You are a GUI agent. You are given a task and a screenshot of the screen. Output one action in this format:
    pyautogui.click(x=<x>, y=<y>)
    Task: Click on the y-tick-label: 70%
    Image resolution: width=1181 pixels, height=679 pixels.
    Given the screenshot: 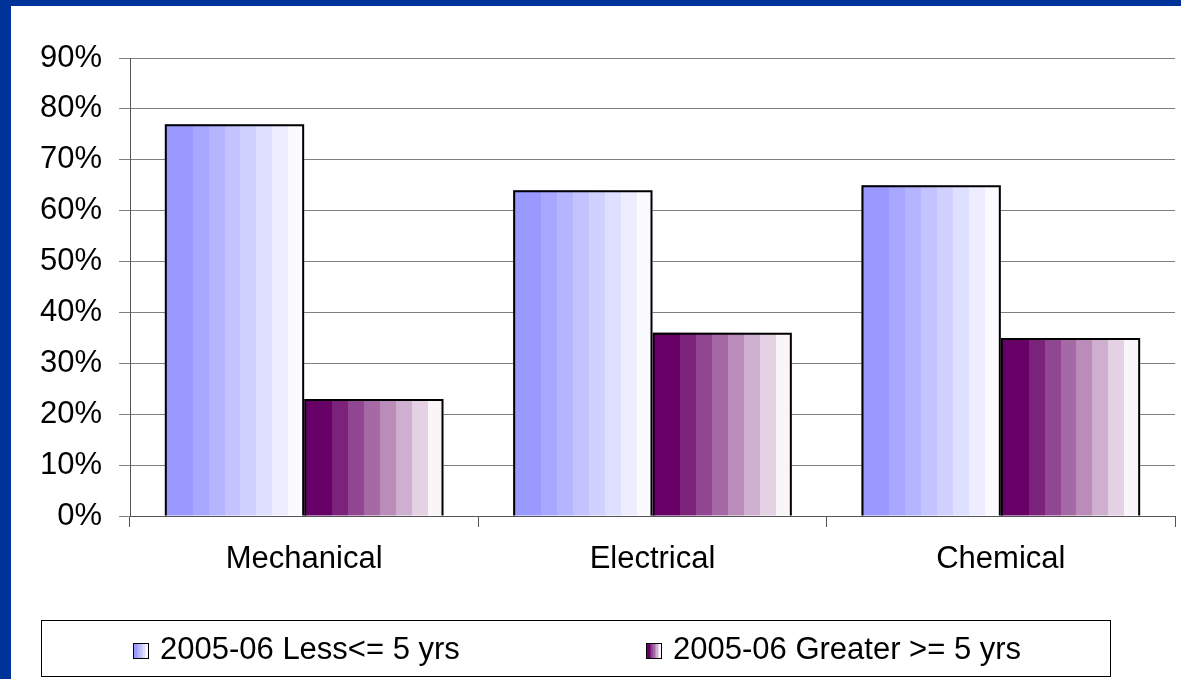 What is the action you would take?
    pyautogui.click(x=70, y=158)
    